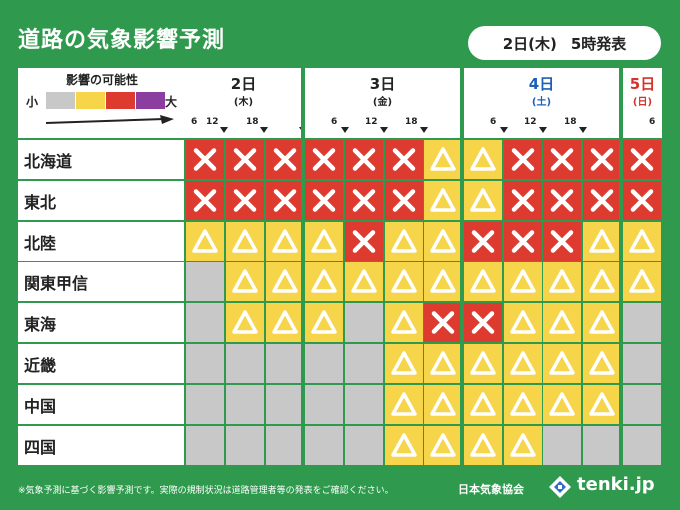 This screenshot has width=680, height=510. I want to click on region-label: 北陸, so click(101, 241).